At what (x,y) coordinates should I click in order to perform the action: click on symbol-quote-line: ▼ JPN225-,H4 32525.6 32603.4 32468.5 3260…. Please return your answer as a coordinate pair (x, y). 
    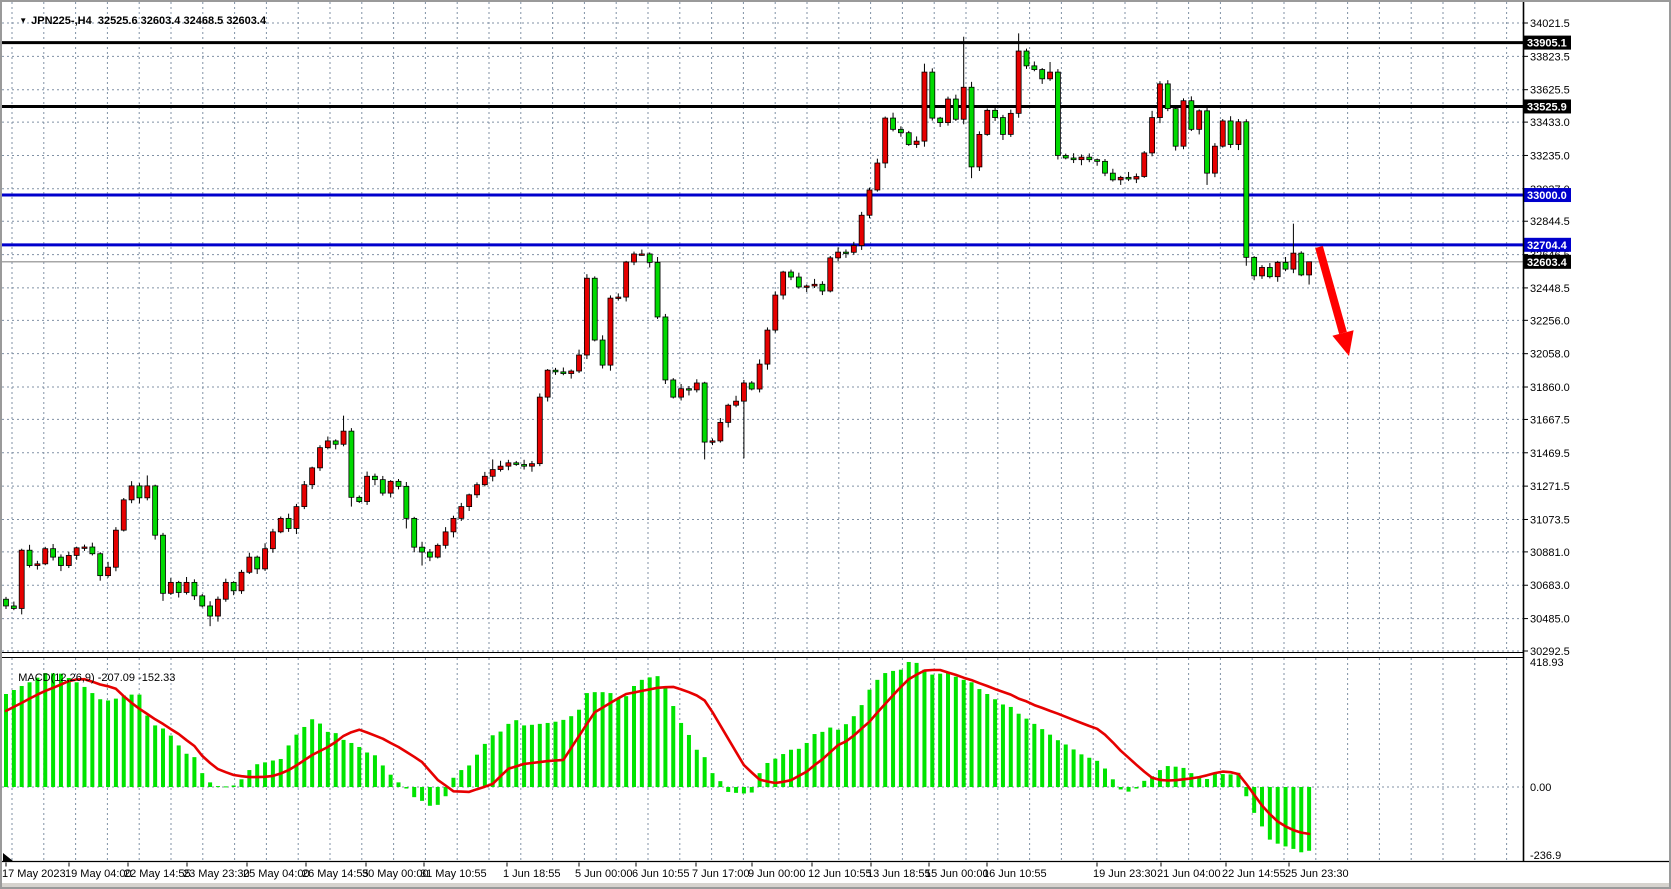
    Looking at the image, I should click on (136, 21).